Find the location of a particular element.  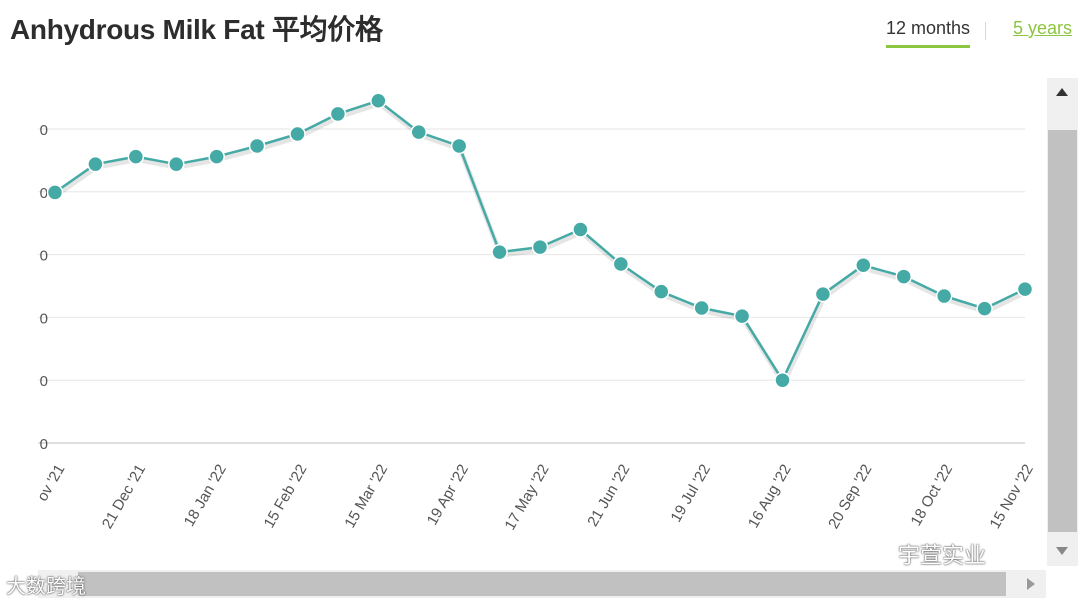

tab-5-years: 5 years is located at coordinates (1042, 28).